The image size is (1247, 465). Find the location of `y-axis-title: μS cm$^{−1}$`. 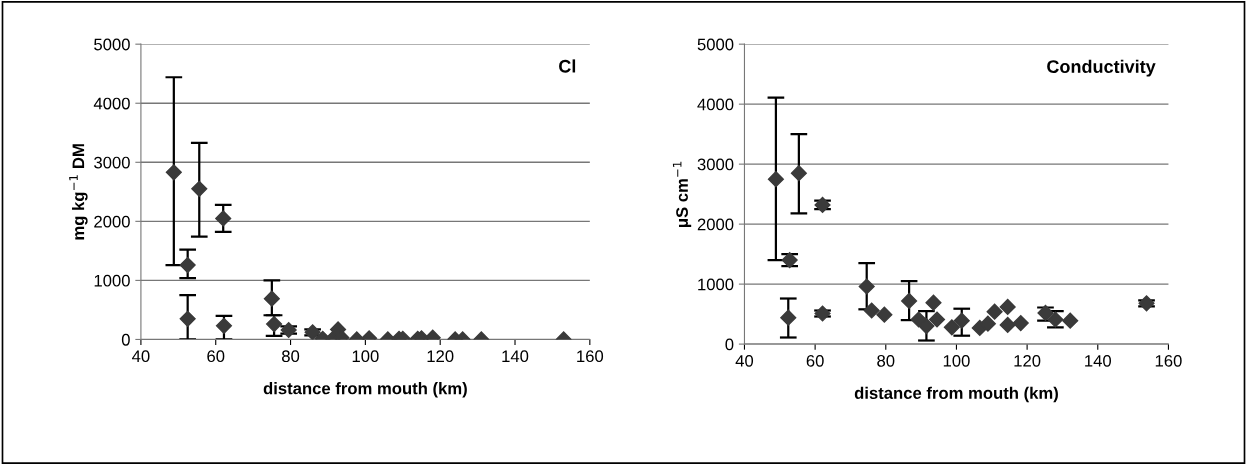

y-axis-title: μS cm$^{−1}$ is located at coordinates (682, 194).